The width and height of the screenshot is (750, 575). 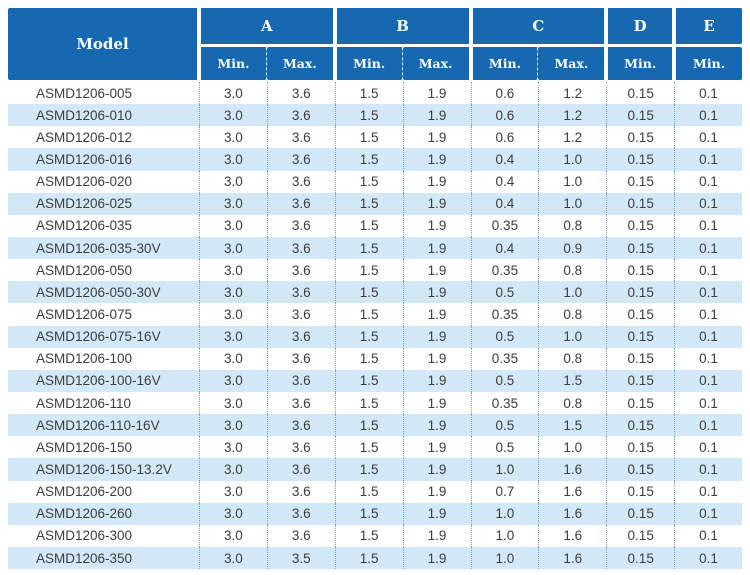 What do you see at coordinates (375, 225) in the screenshot?
I see `table-row: ASMD1206-035 3.0 3.6 1.5 1.9 0.35 0.8 0.15 0.1` at bounding box center [375, 225].